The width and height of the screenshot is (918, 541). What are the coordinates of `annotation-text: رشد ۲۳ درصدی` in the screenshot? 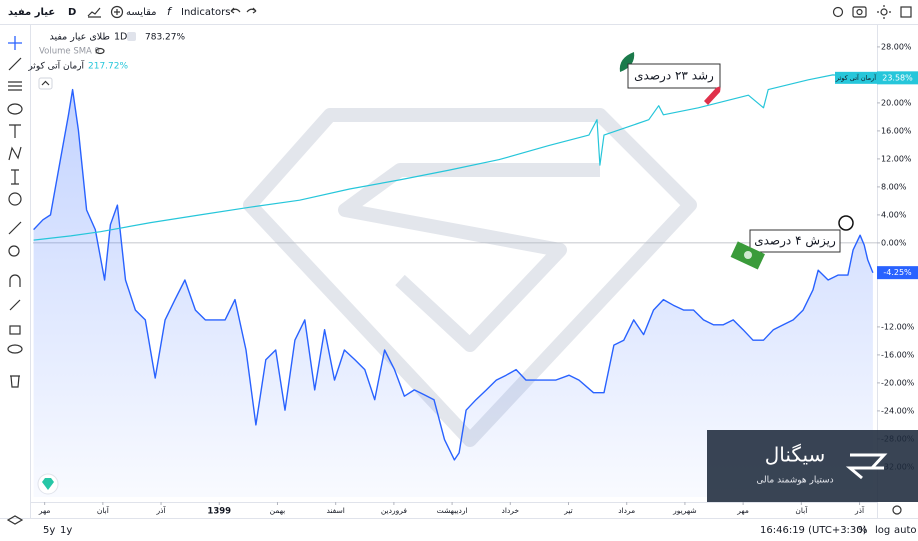 It's located at (674, 76).